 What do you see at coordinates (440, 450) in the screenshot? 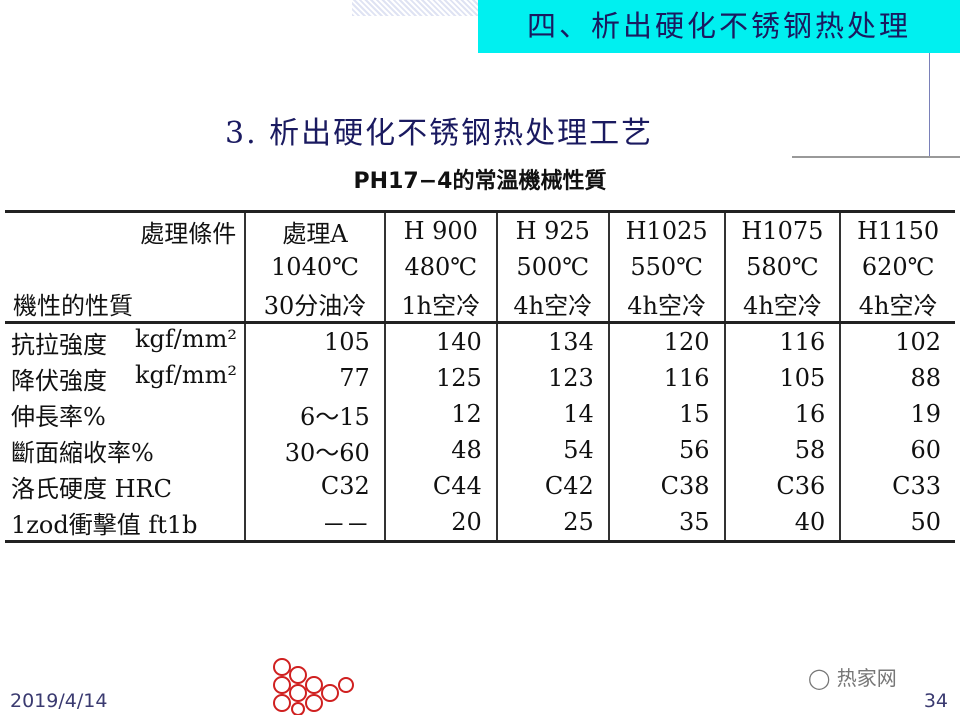
I see `table-cell: 48` at bounding box center [440, 450].